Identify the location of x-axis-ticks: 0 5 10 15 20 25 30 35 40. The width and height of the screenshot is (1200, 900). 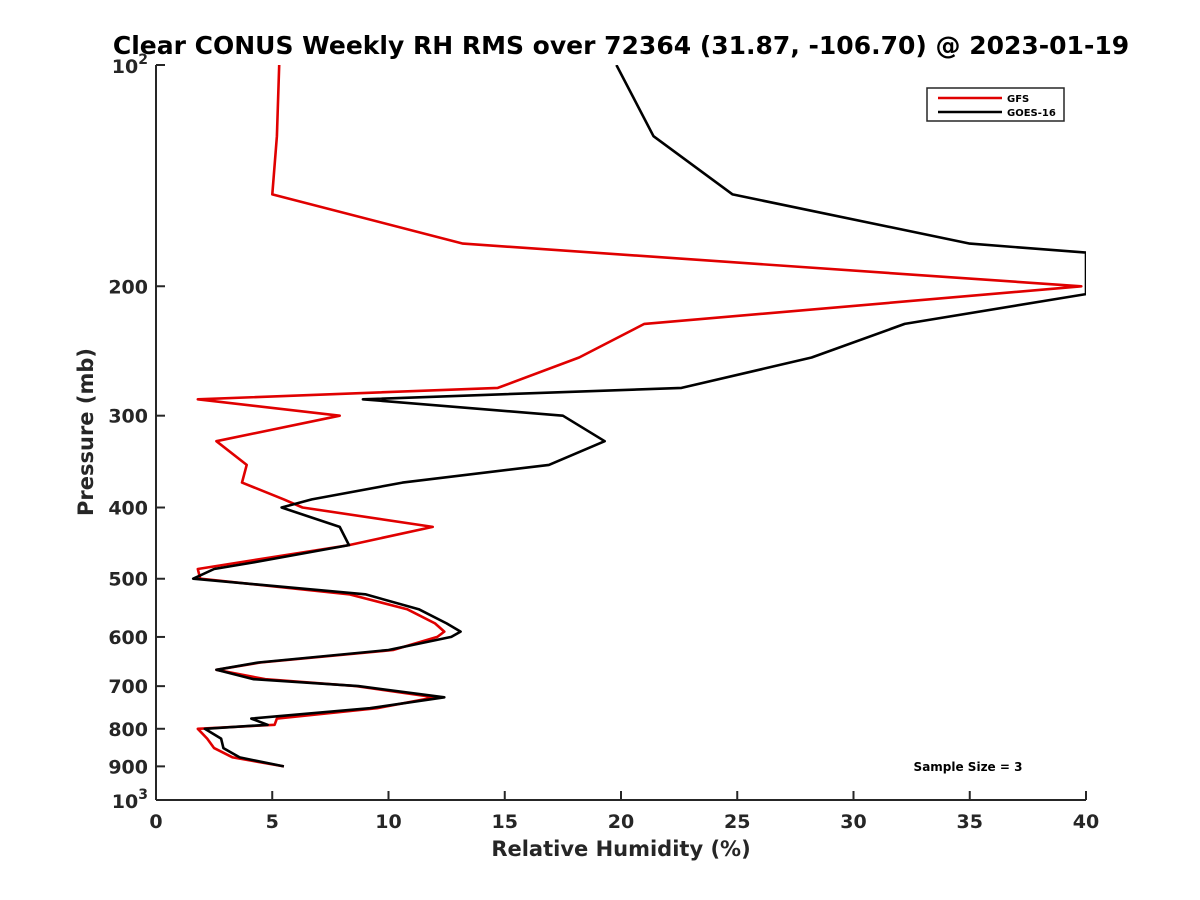
(624, 812).